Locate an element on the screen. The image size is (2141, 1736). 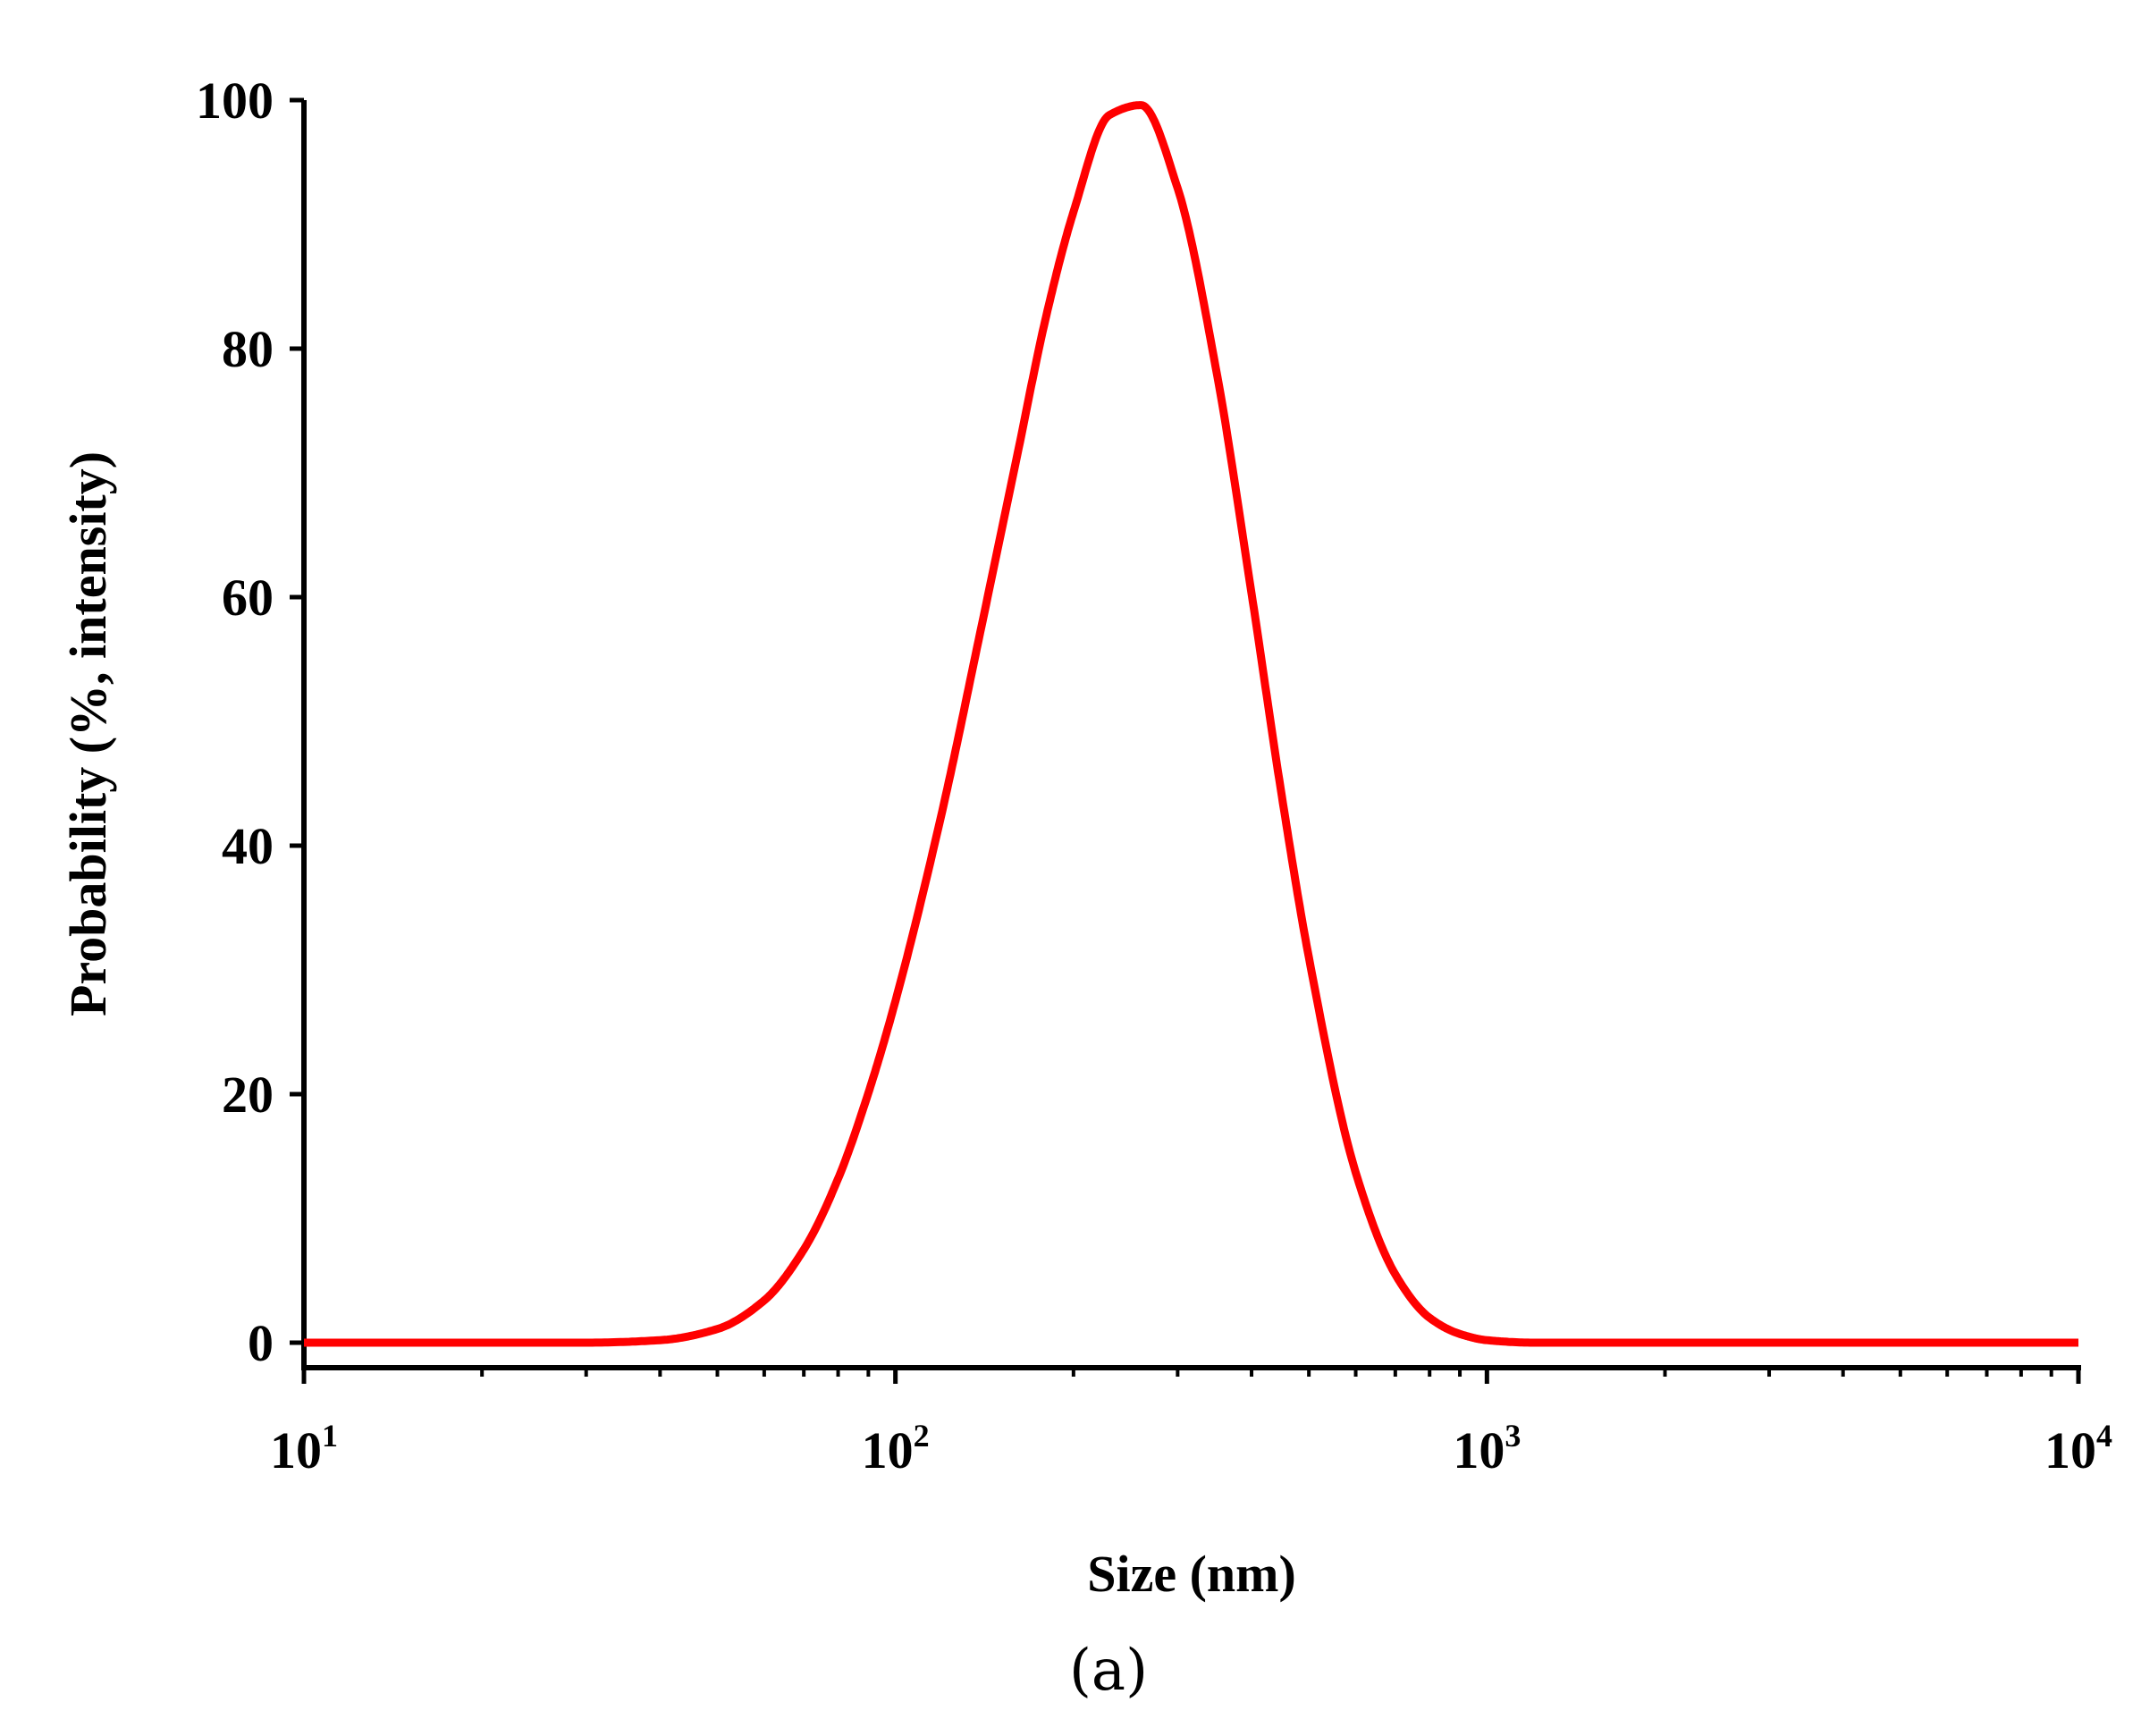
x-tick-label-exp: 4 is located at coordinates (2104, 1436).